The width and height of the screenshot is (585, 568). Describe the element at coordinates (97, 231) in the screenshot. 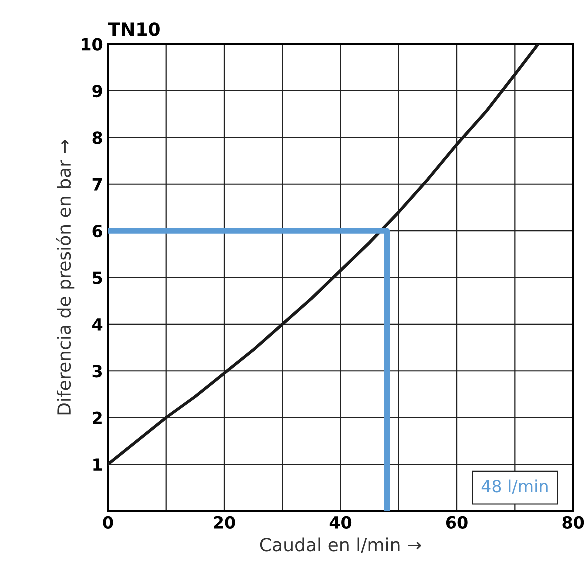

I see `y-tick-label: 6` at that location.